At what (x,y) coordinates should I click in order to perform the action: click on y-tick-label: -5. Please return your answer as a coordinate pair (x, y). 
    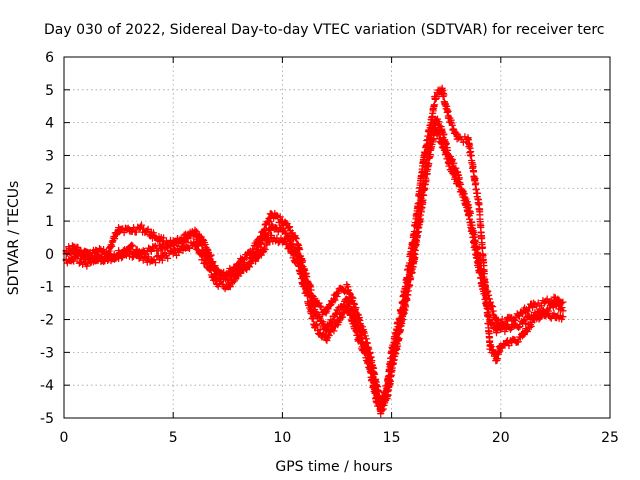
    Looking at the image, I should click on (47, 419).